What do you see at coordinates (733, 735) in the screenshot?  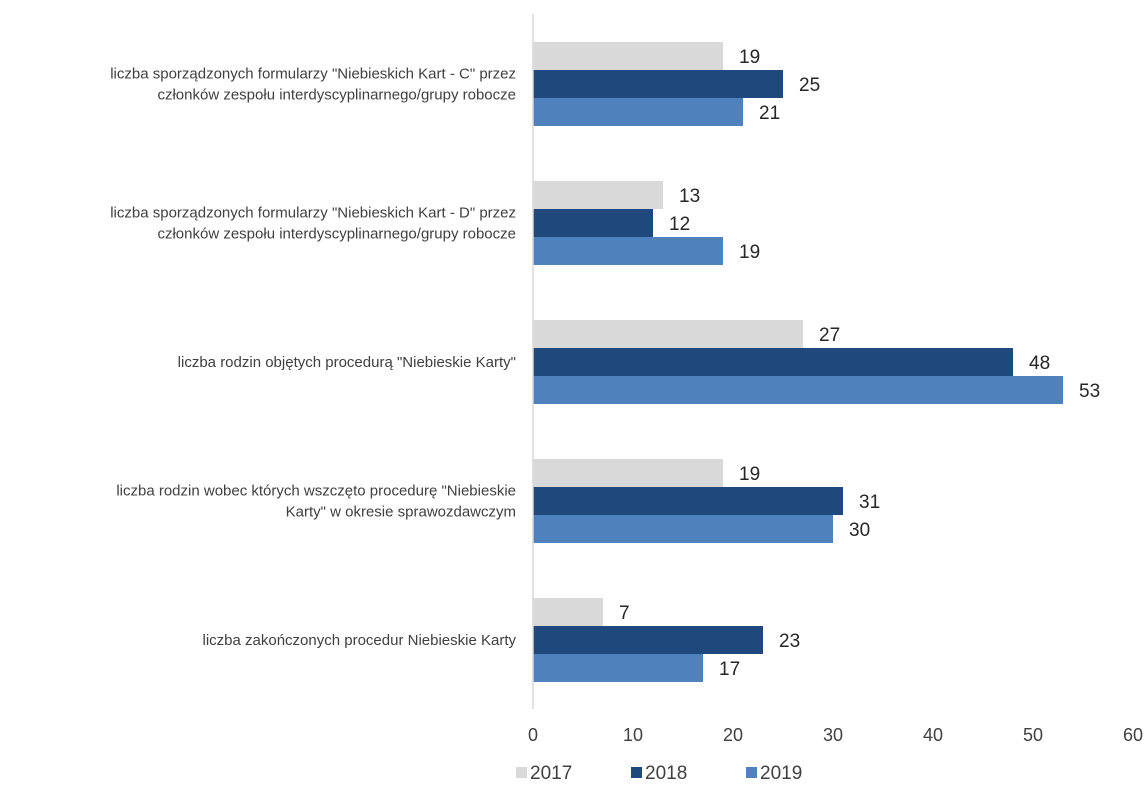 I see `x-tick-label: 20` at bounding box center [733, 735].